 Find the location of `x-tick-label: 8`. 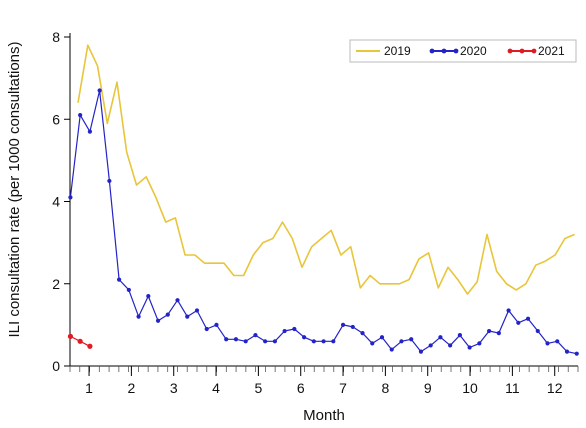

x-tick-label: 8 is located at coordinates (385, 388).